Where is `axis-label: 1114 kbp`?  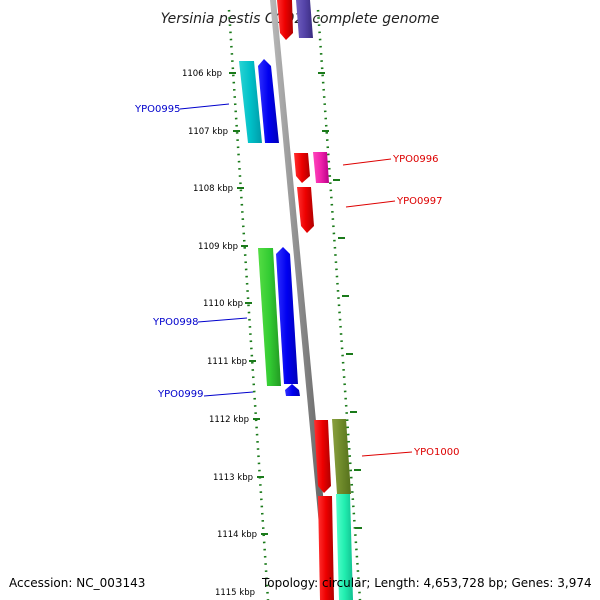 axis-label: 1114 kbp is located at coordinates (237, 535).